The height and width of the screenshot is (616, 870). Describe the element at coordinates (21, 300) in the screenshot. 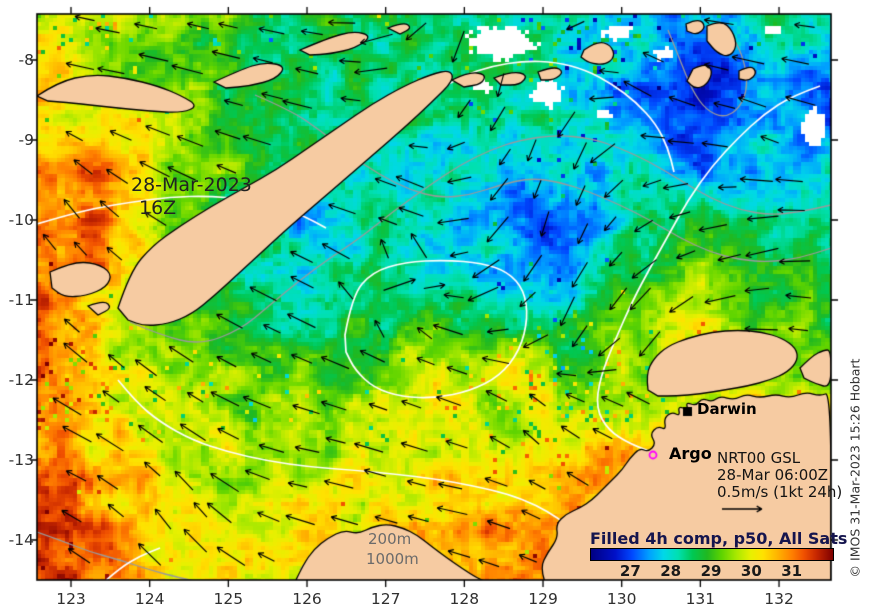

I see `lat-tick-label: -11` at that location.